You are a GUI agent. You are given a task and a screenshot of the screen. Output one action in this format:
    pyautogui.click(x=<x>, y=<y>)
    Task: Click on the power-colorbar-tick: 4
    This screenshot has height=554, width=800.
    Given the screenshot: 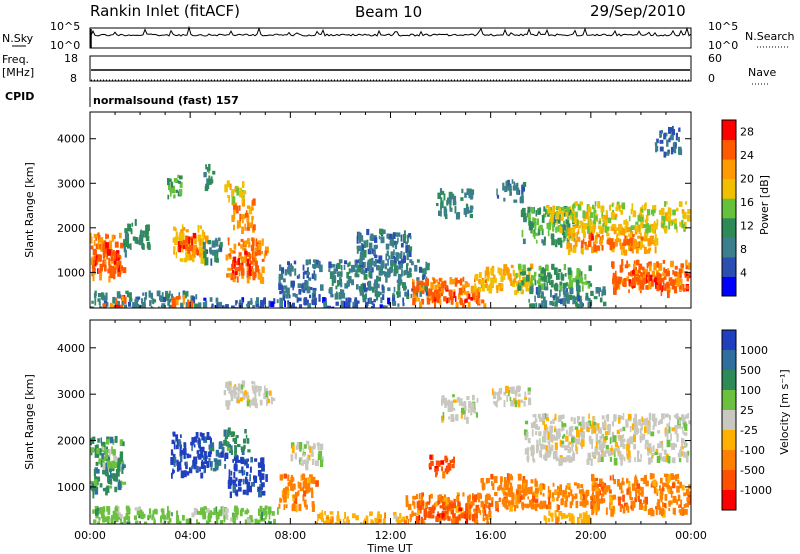 What is the action you would take?
    pyautogui.click(x=743, y=273)
    